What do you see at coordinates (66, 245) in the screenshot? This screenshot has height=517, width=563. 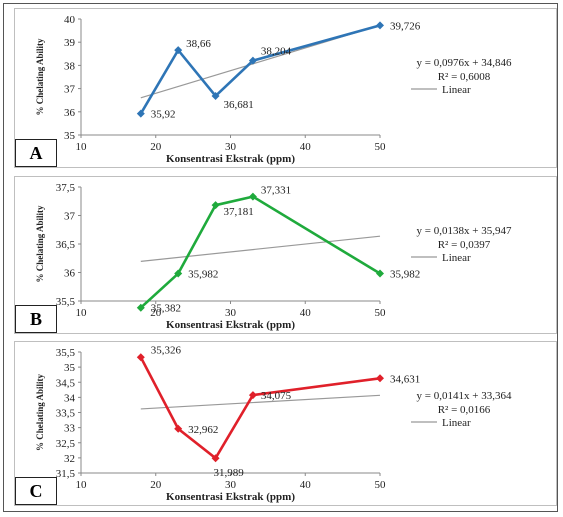 I see `y-tick-label: 36,5` at bounding box center [66, 245].